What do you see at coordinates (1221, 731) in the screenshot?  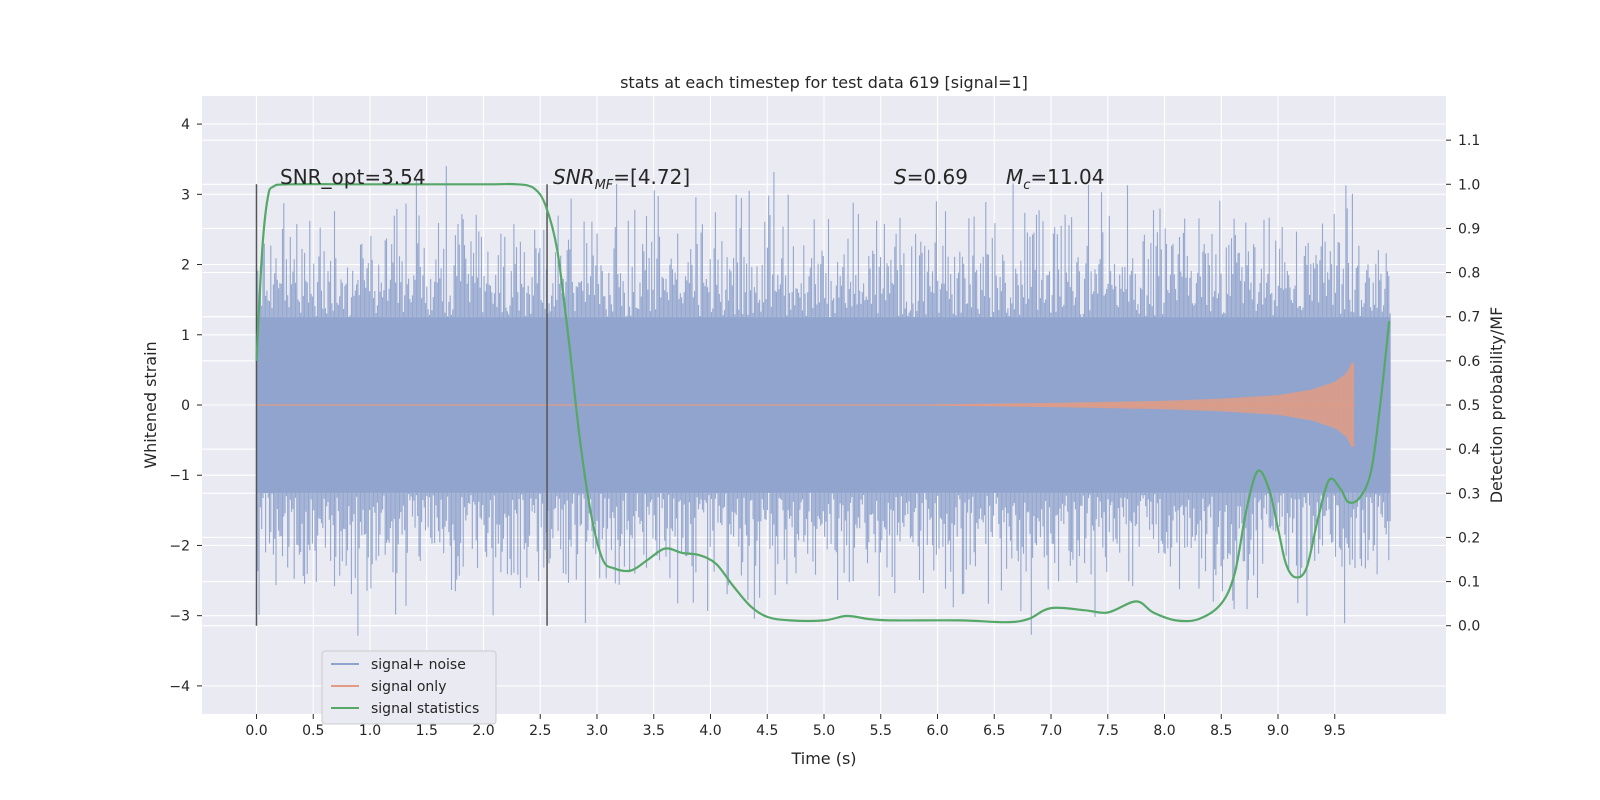 I see `x-tick-label: 8.5` at bounding box center [1221, 731].